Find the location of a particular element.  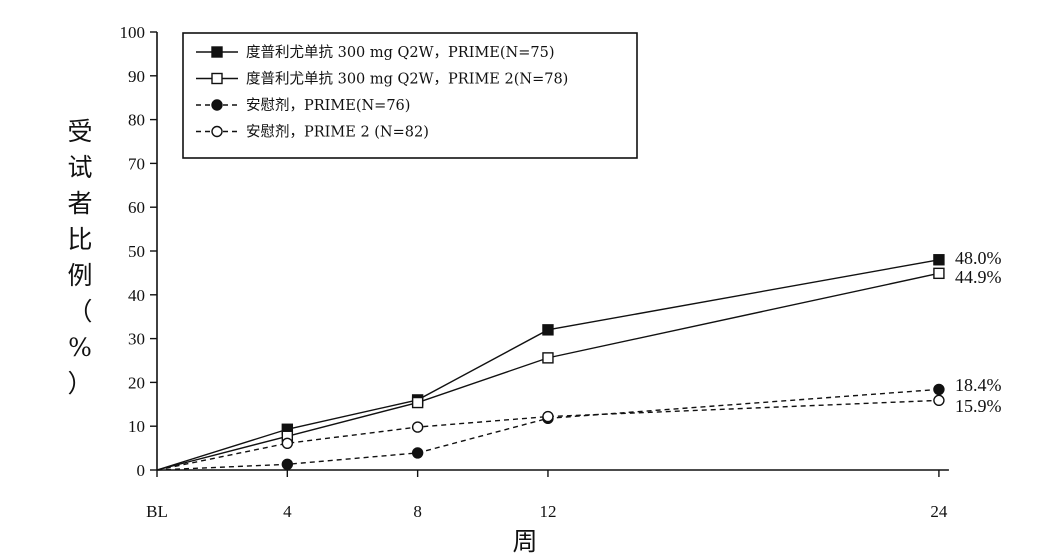

x-tick-label: 8 is located at coordinates (417, 511).